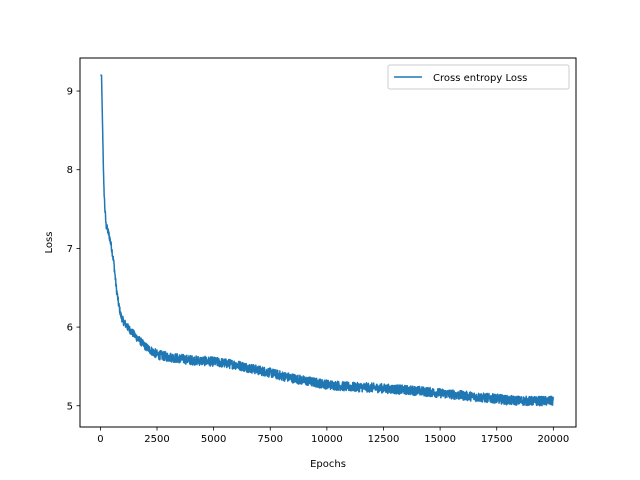 This screenshot has width=640, height=480. I want to click on y-axis-title: Loss, so click(49, 243).